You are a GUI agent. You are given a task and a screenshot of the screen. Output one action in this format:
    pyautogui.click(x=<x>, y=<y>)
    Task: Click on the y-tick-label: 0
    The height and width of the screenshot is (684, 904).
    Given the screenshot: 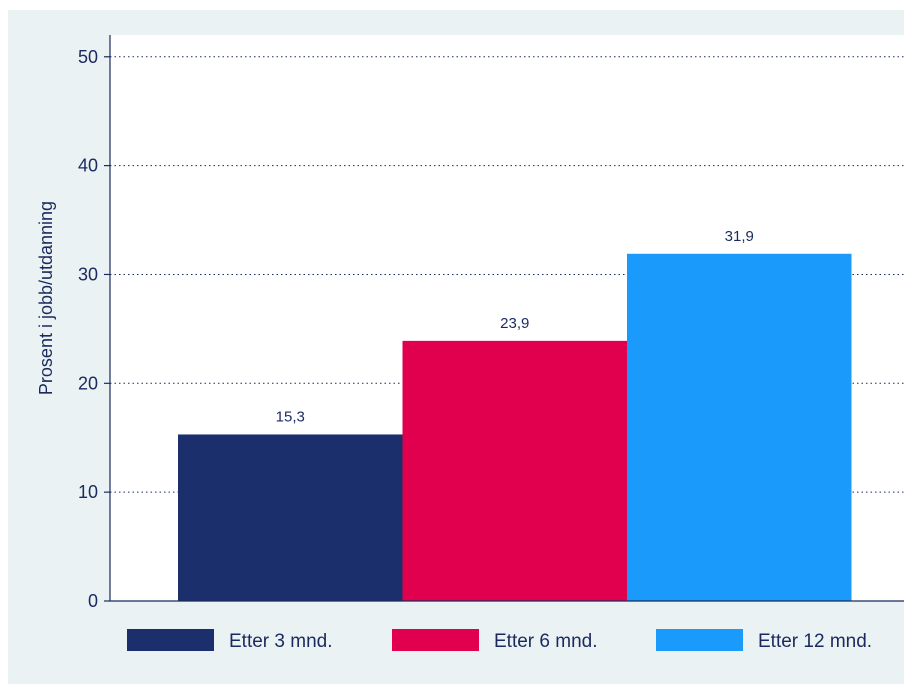 What is the action you would take?
    pyautogui.click(x=93, y=601)
    